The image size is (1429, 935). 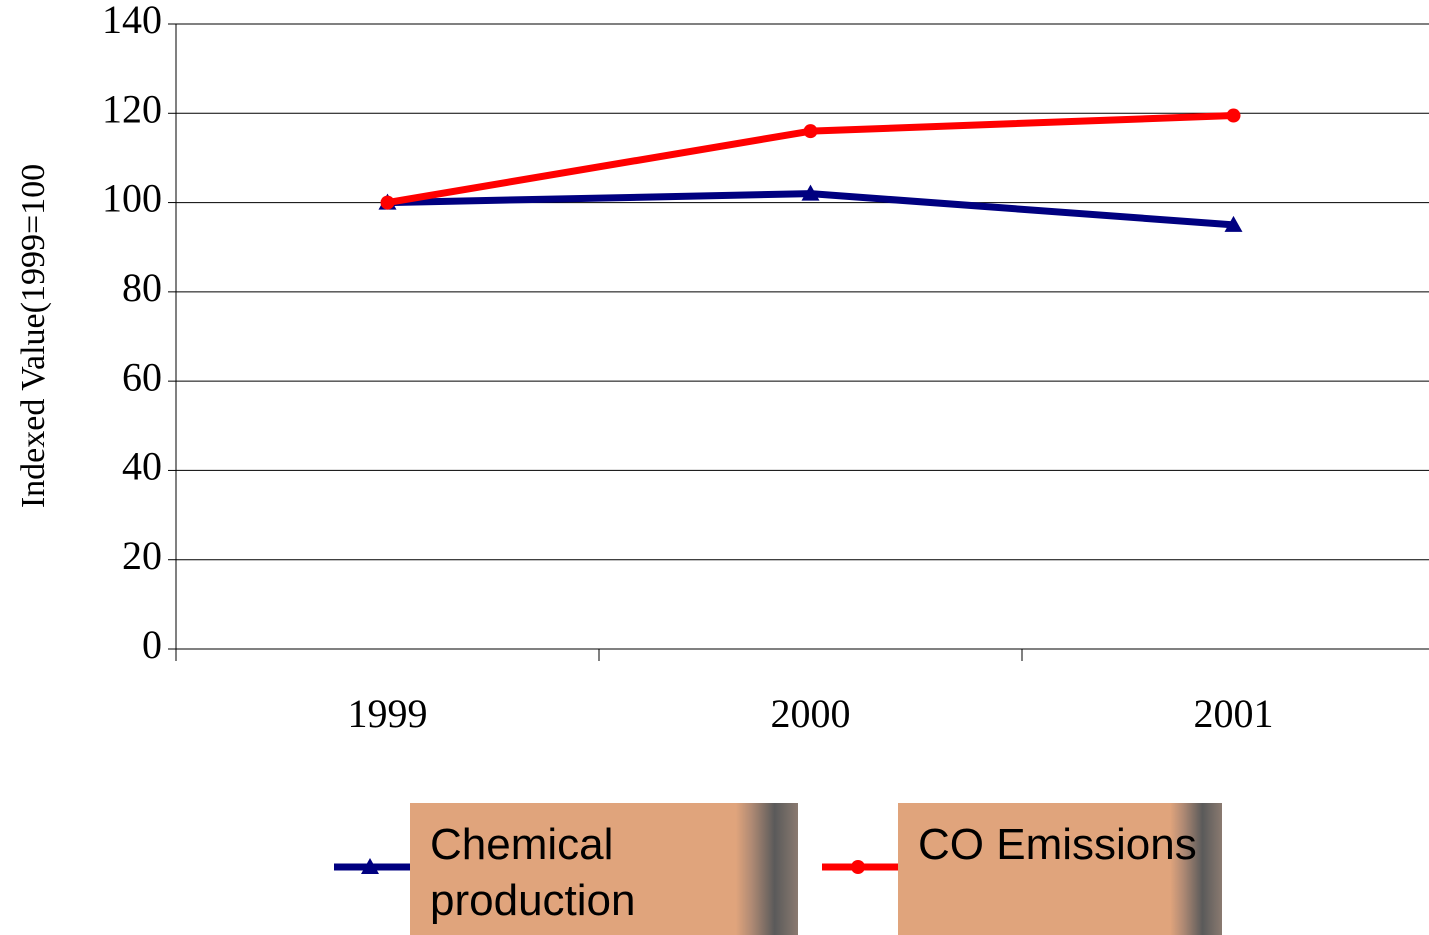 What do you see at coordinates (811, 713) in the screenshot?
I see `x-tick-label: 2000` at bounding box center [811, 713].